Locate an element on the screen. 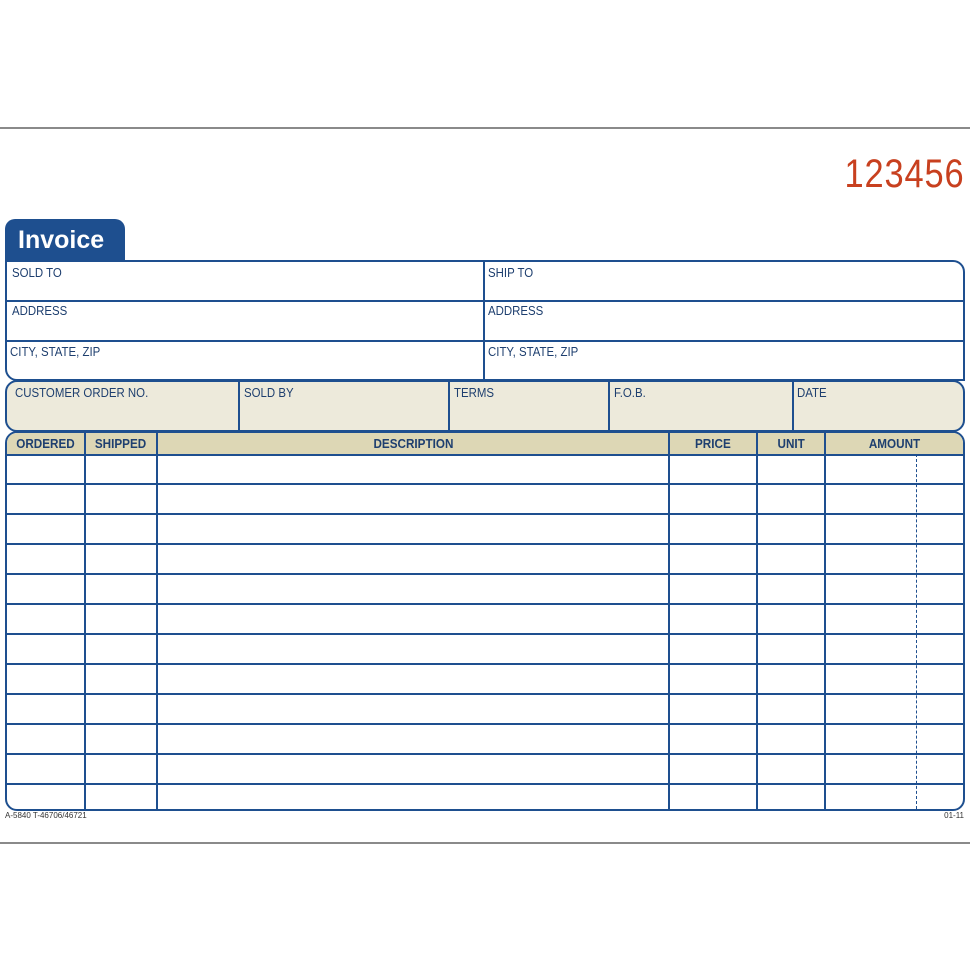 The width and height of the screenshot is (970, 971). footer-codes: A-5840 T-46706/46721 is located at coordinates (46, 815).